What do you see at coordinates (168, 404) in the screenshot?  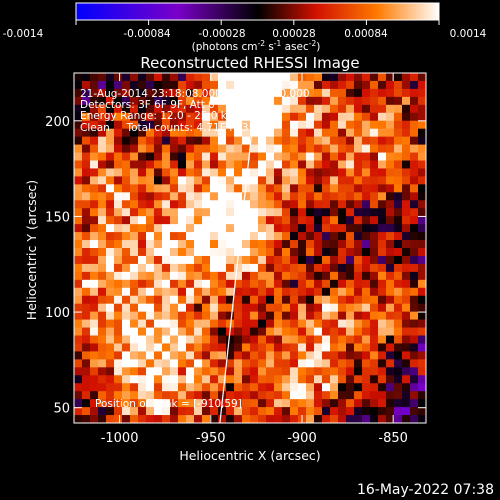 I see `peak-position-label: Position of Peak = [-910,59]` at bounding box center [168, 404].